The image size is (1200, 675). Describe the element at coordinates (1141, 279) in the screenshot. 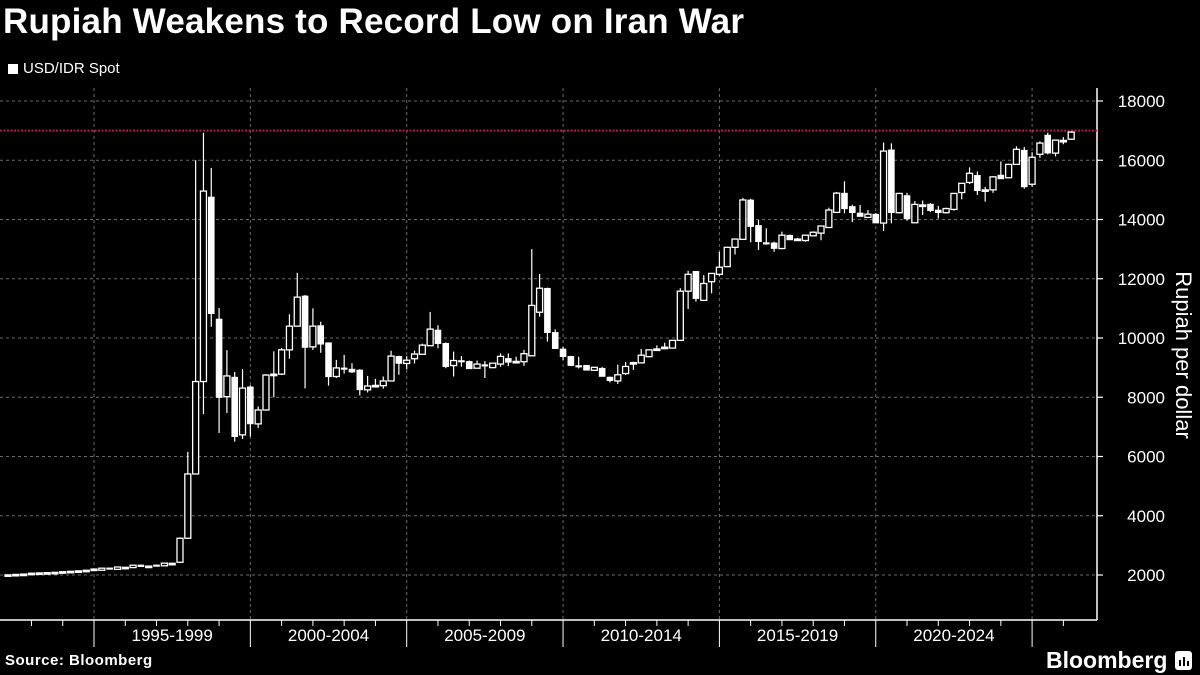

I see `y-tick-label: 12000` at that location.